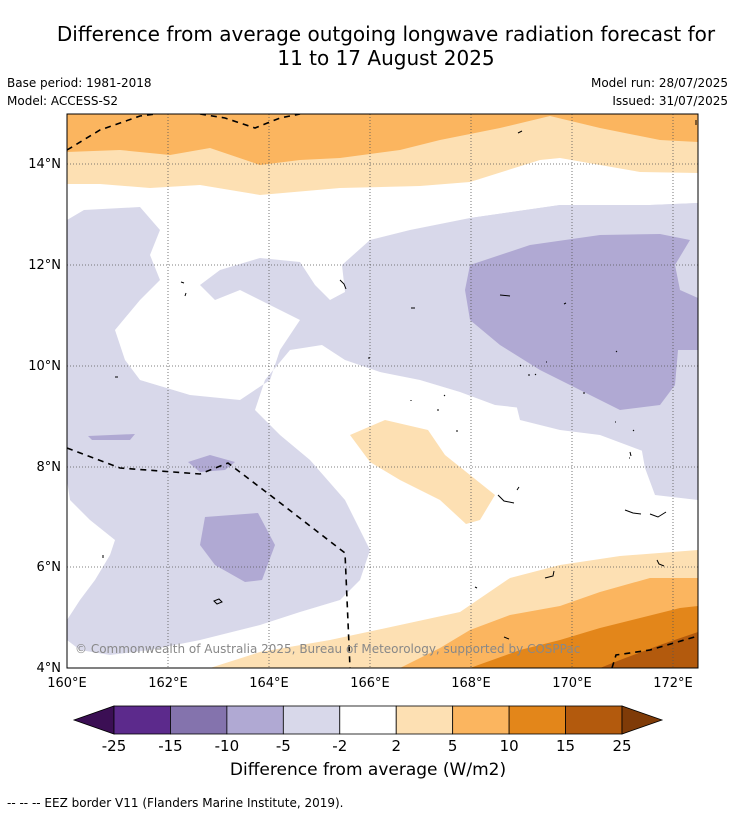  I want to click on colorbar-tick-label: 10, so click(509, 746).